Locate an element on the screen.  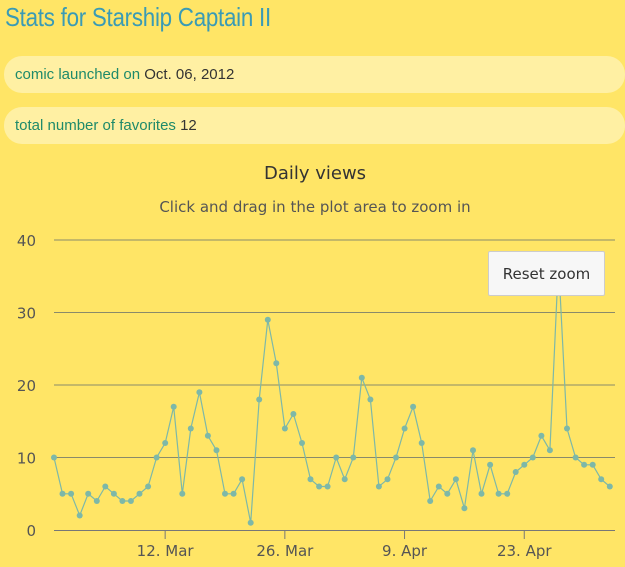
stat-favorites-label: total number of favorites is located at coordinates (95, 125).